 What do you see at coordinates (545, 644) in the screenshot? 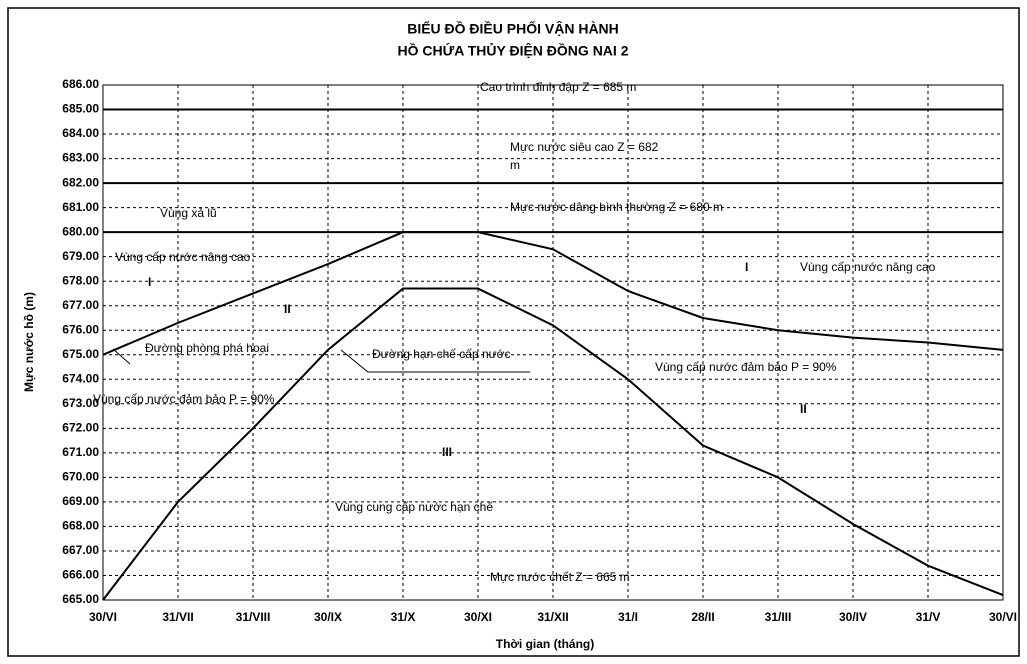
I see `x-axis-label: Thời gian (tháng)` at bounding box center [545, 644].